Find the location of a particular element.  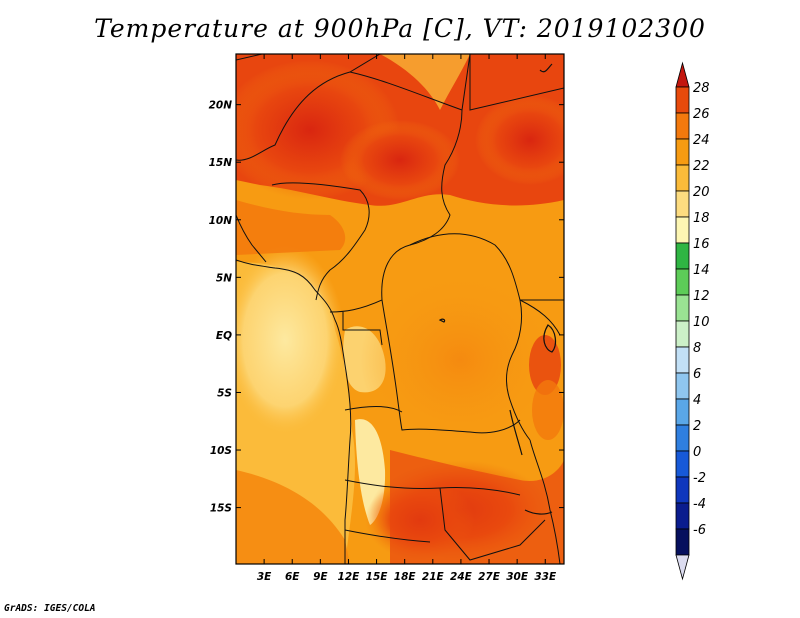

colorbar-top-arrow is located at coordinates (682, 74).